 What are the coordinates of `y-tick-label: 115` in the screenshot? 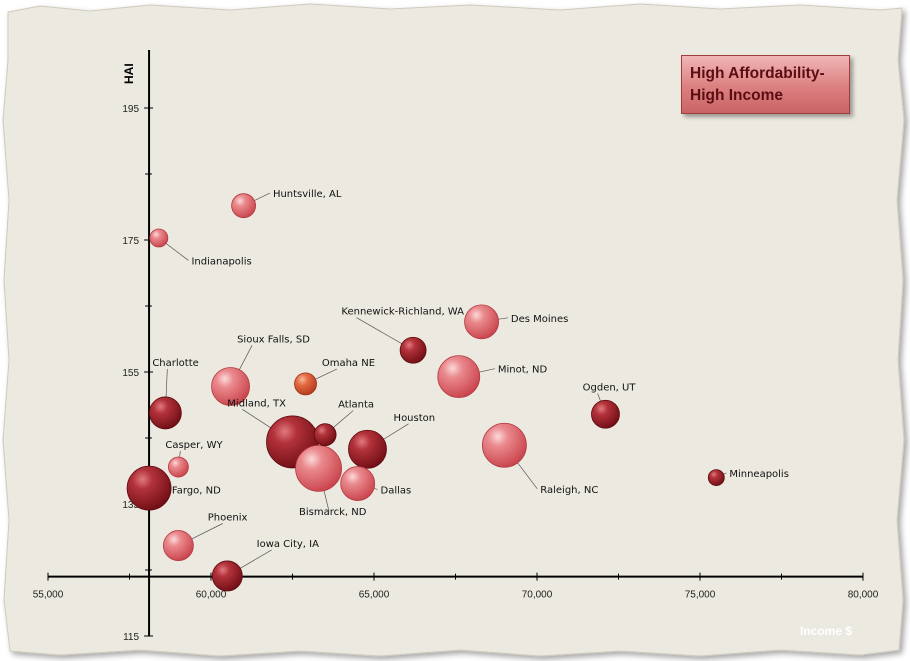 It's located at (131, 637).